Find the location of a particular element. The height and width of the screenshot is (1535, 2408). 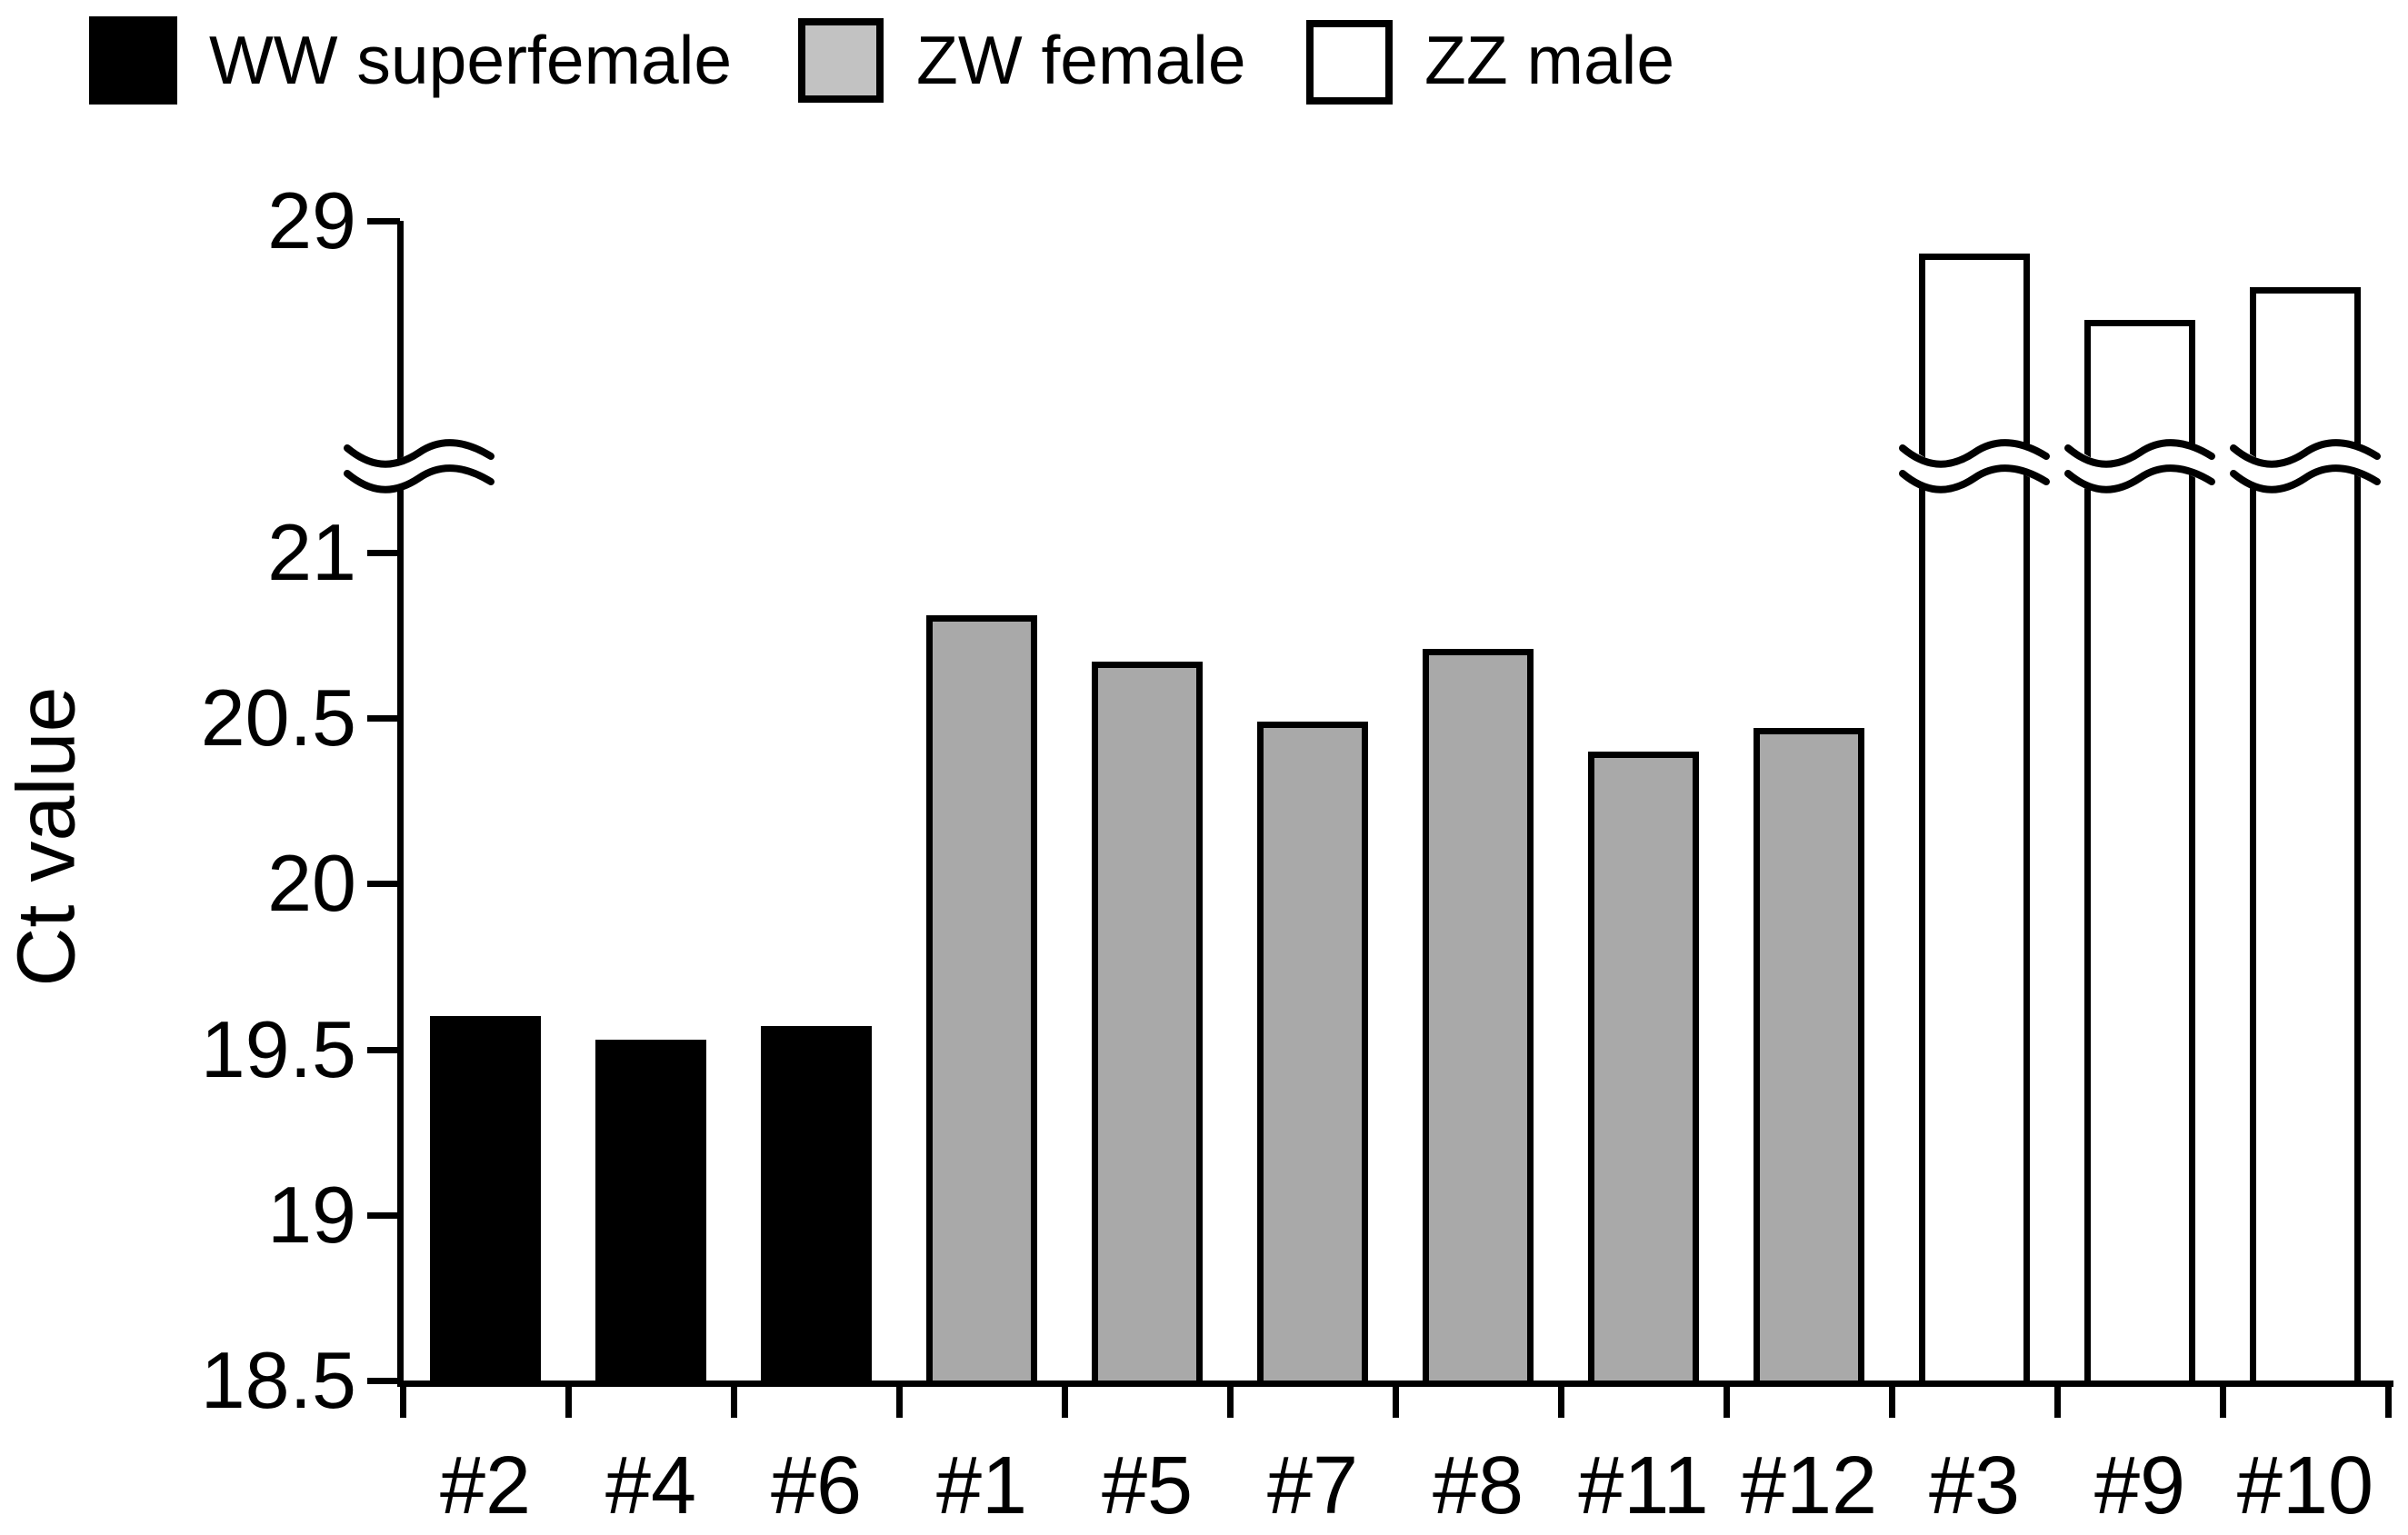

y-axis-line is located at coordinates (400, 804).